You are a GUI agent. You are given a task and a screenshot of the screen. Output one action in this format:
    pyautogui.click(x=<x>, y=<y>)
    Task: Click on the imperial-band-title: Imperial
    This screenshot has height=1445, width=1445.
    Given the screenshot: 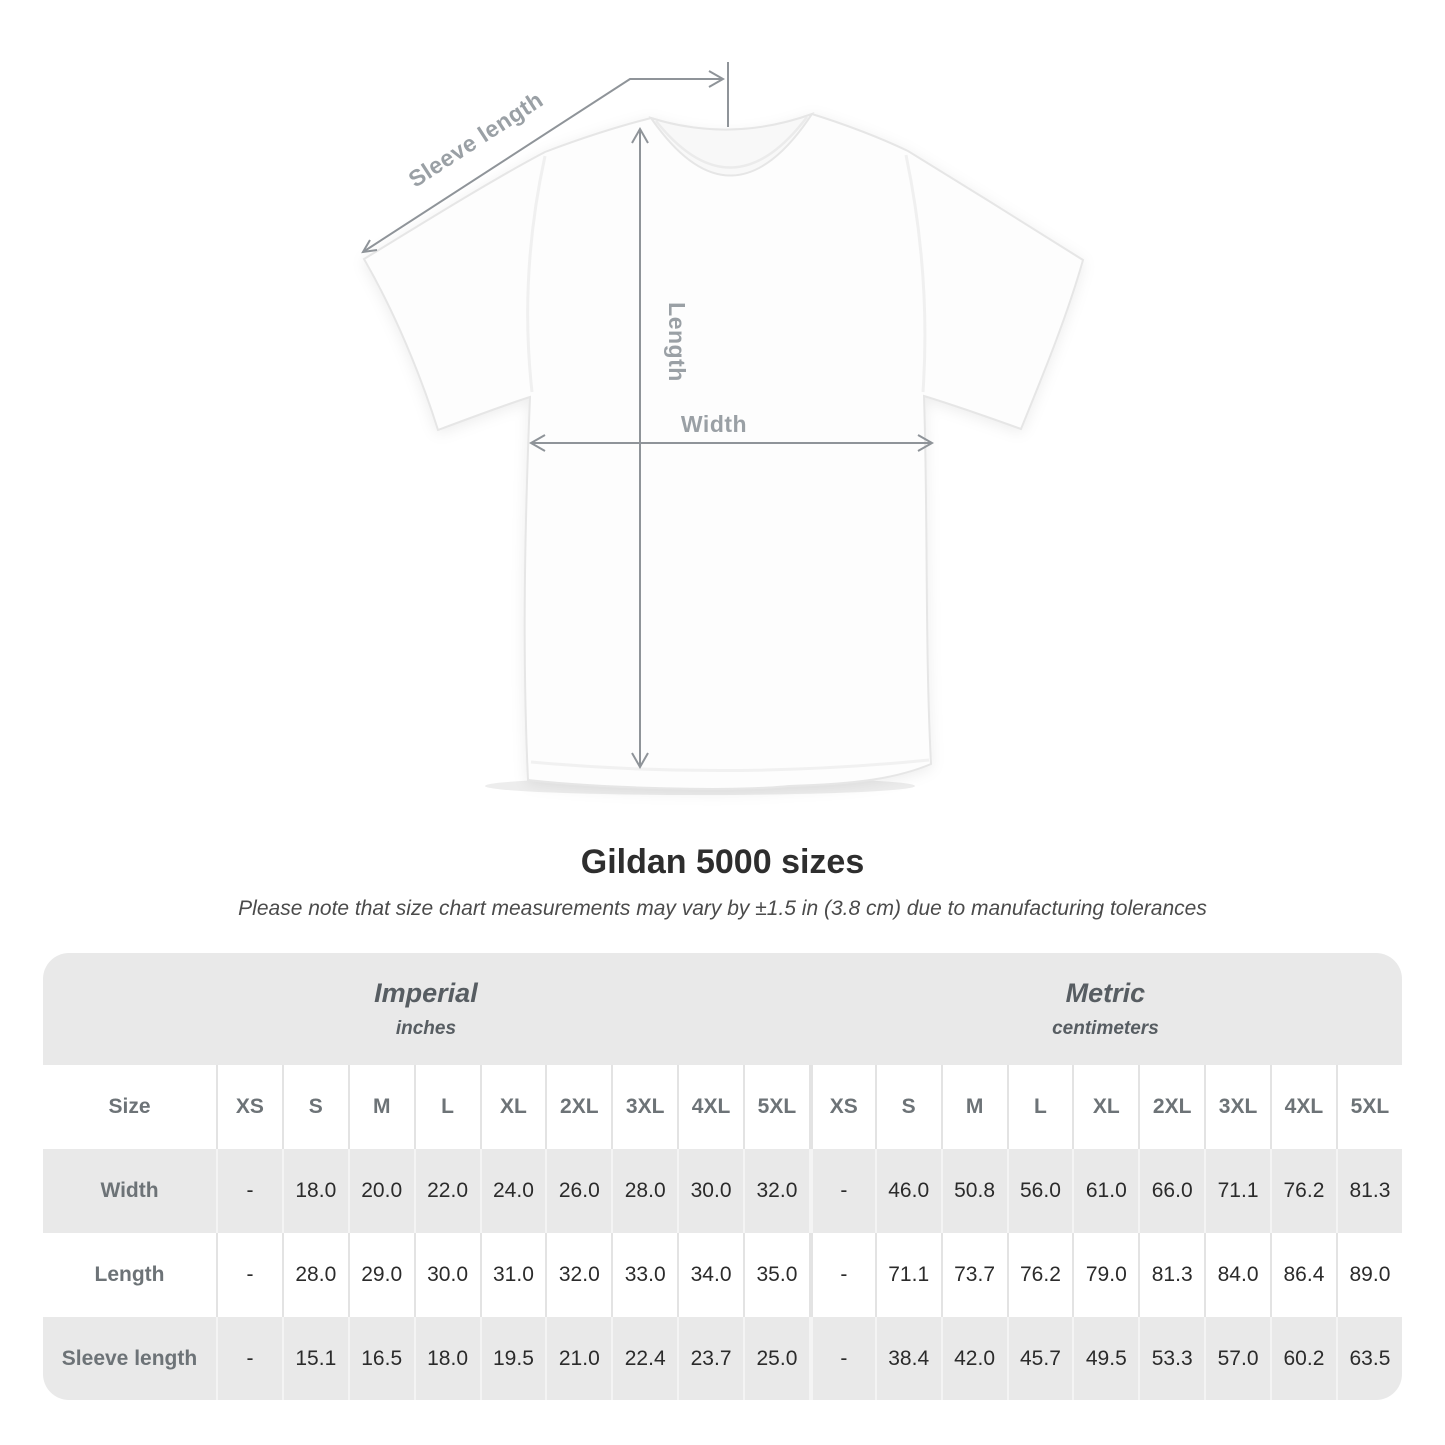 What is the action you would take?
    pyautogui.click(x=426, y=993)
    